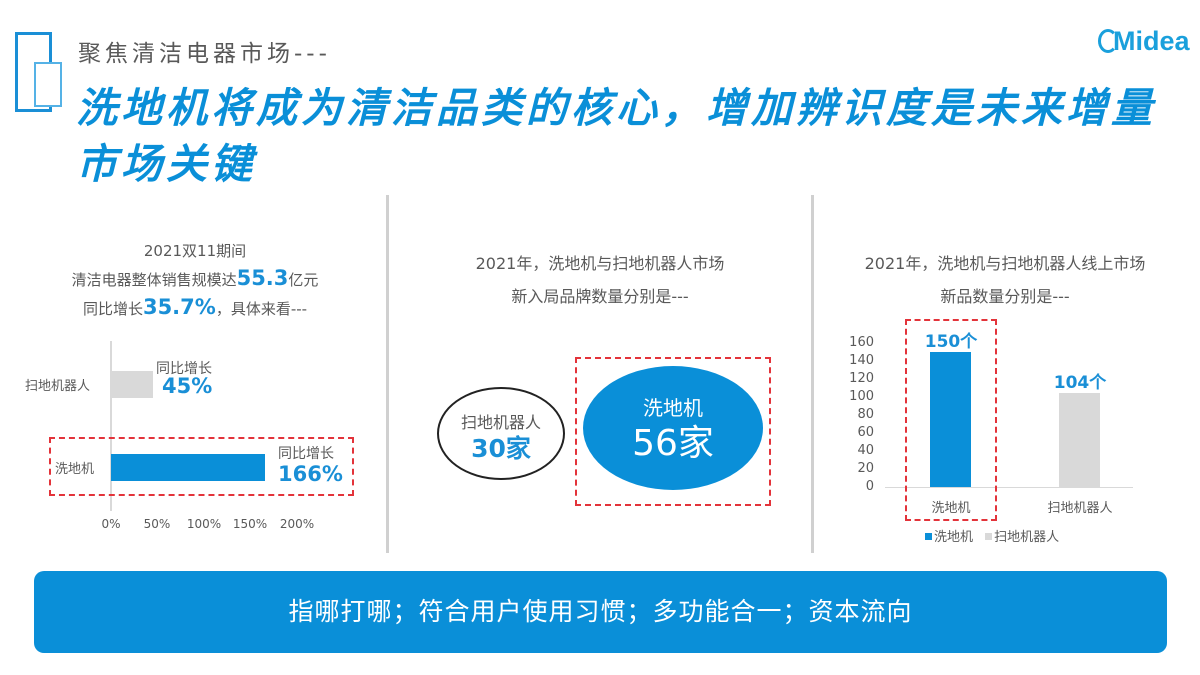 The image size is (1200, 675). Describe the element at coordinates (1108, 41) in the screenshot. I see `logo-ring-icon` at that location.